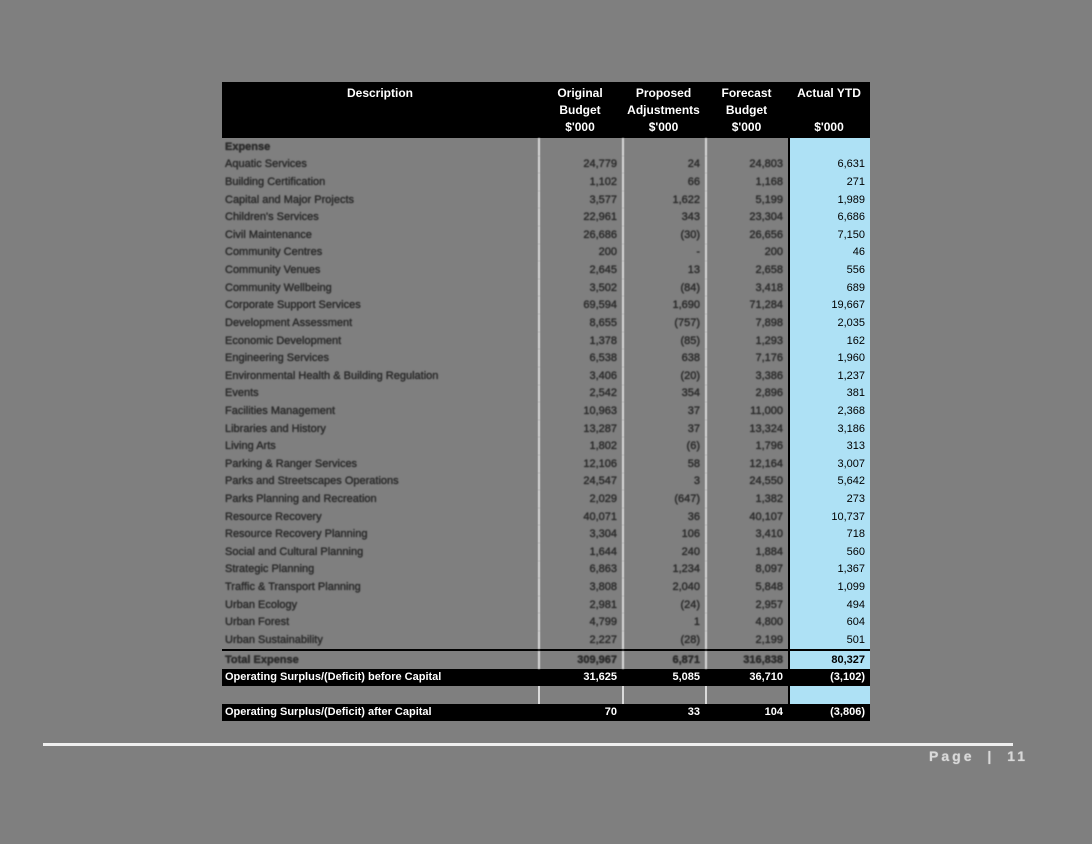  Describe the element at coordinates (580, 323) in the screenshot. I see `original-budget-cell: 8,655` at that location.